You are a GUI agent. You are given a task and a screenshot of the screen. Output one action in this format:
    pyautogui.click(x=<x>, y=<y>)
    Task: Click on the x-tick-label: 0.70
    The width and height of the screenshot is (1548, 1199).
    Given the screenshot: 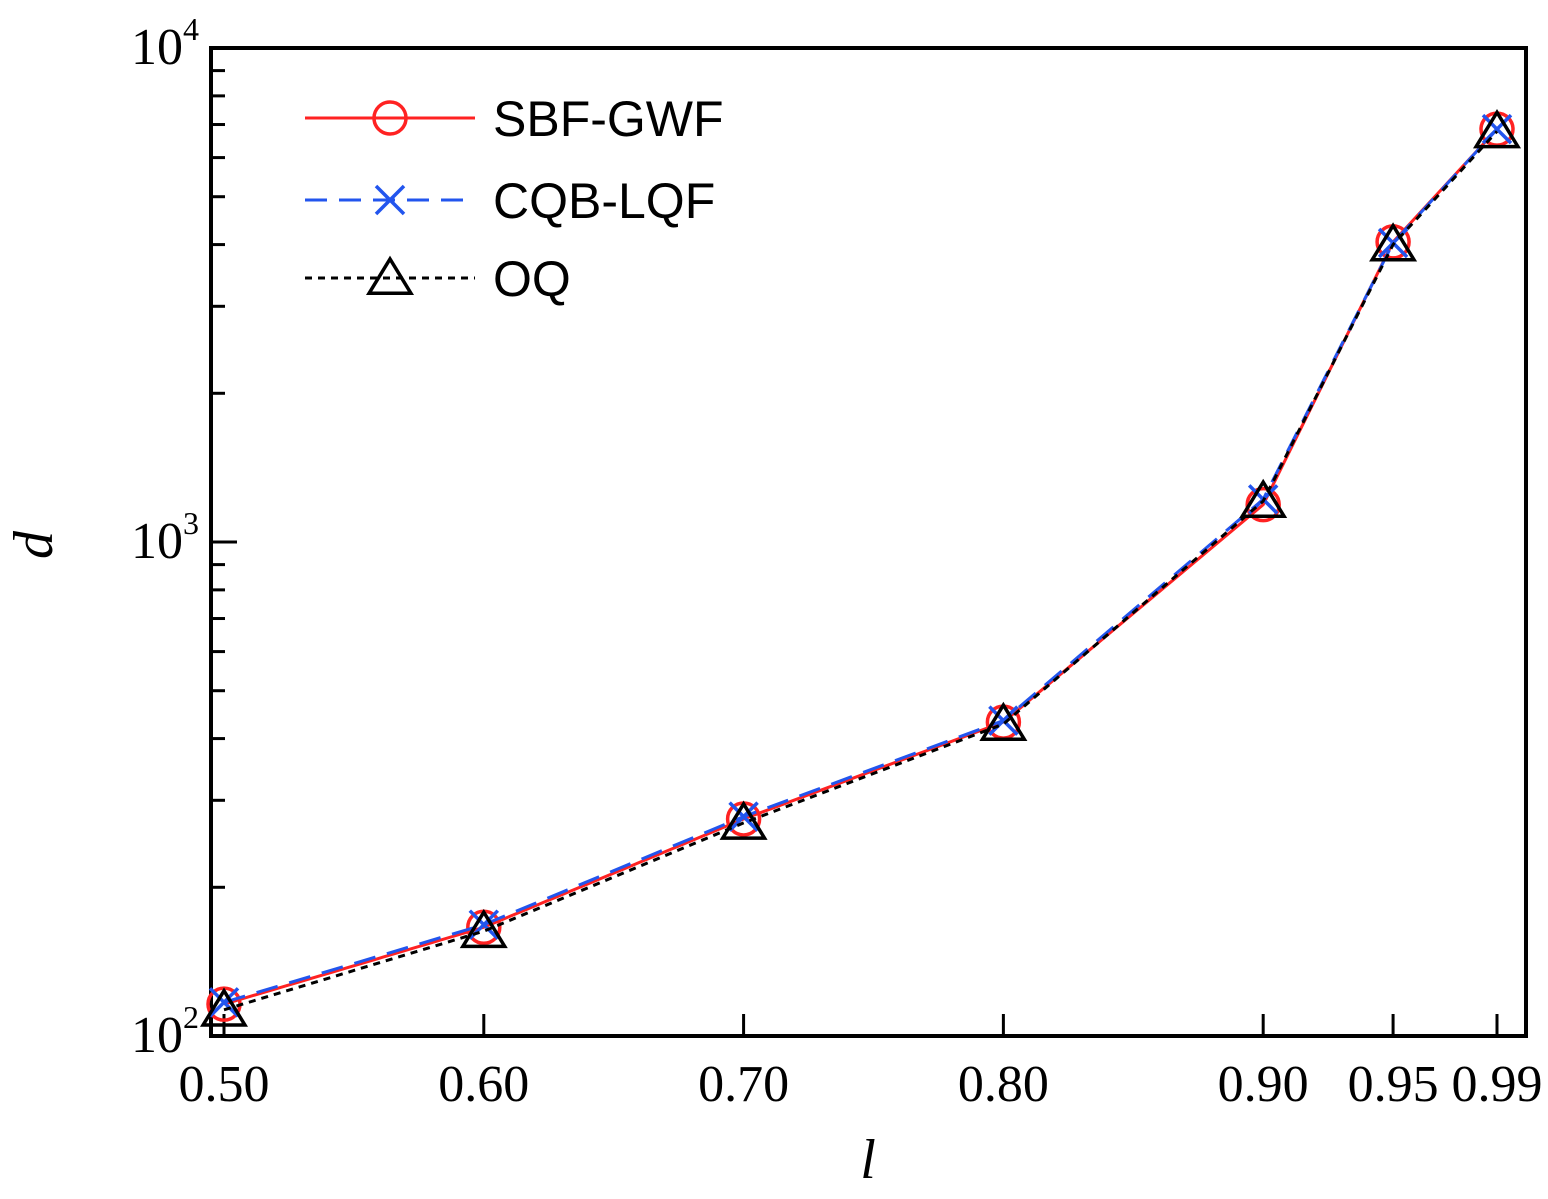 What is the action you would take?
    pyautogui.click(x=743, y=1084)
    